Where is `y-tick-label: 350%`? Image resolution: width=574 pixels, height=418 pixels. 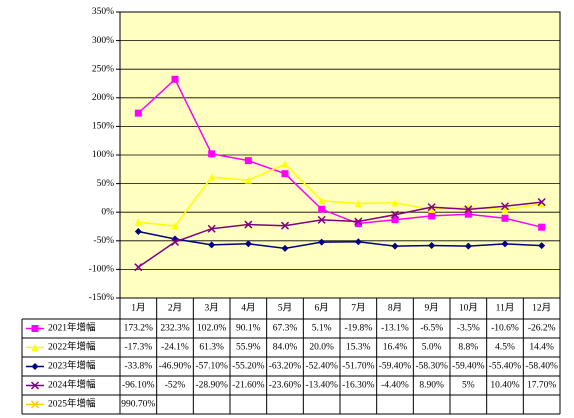 y-tick-label: 350% is located at coordinates (103, 12).